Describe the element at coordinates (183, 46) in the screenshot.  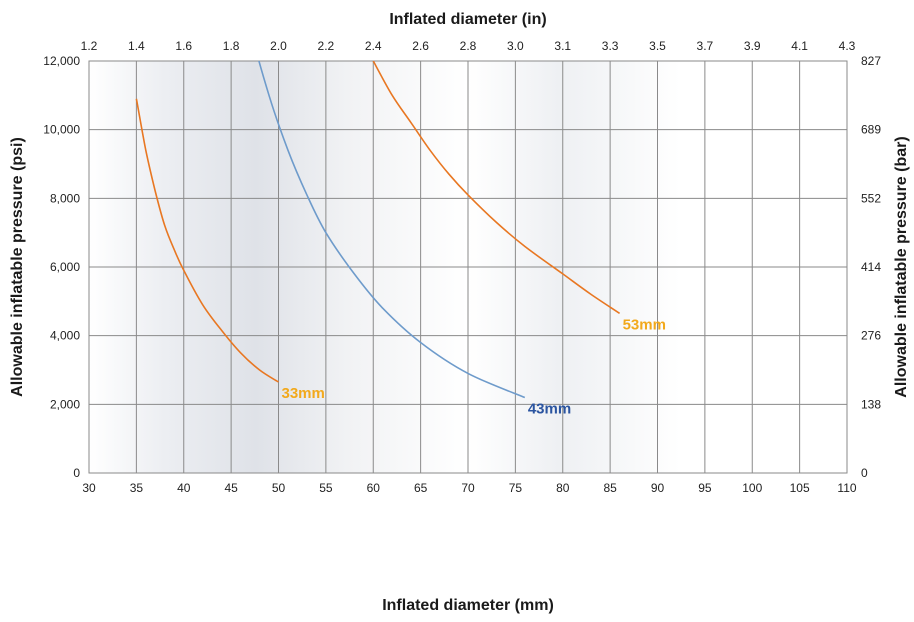
I see `x2-tick-label: 1.6` at that location.